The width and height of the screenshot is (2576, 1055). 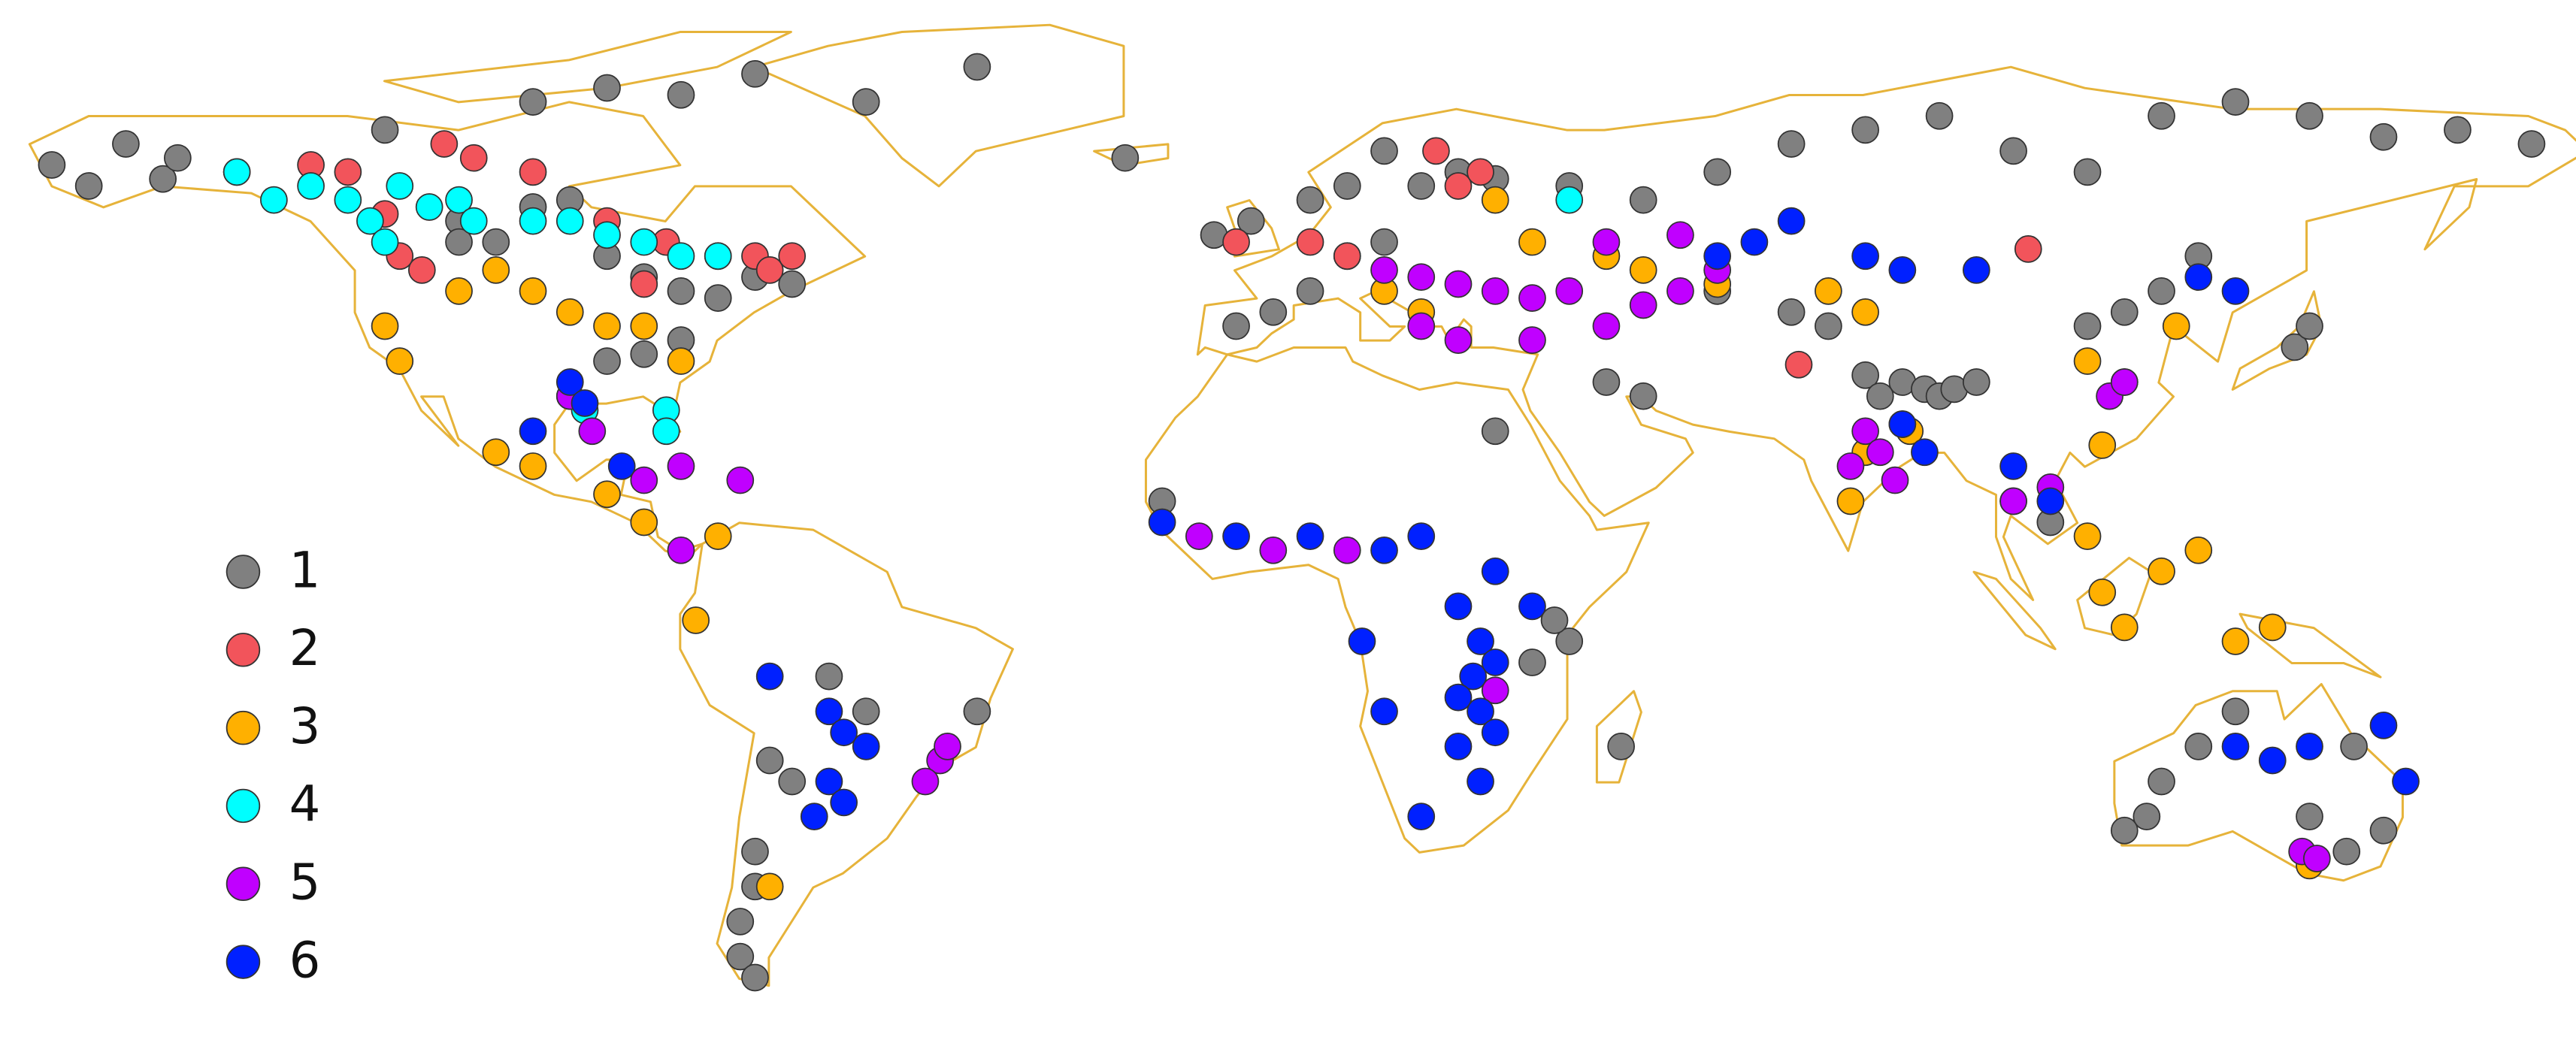 I want to click on south-america, so click(x=846, y=754).